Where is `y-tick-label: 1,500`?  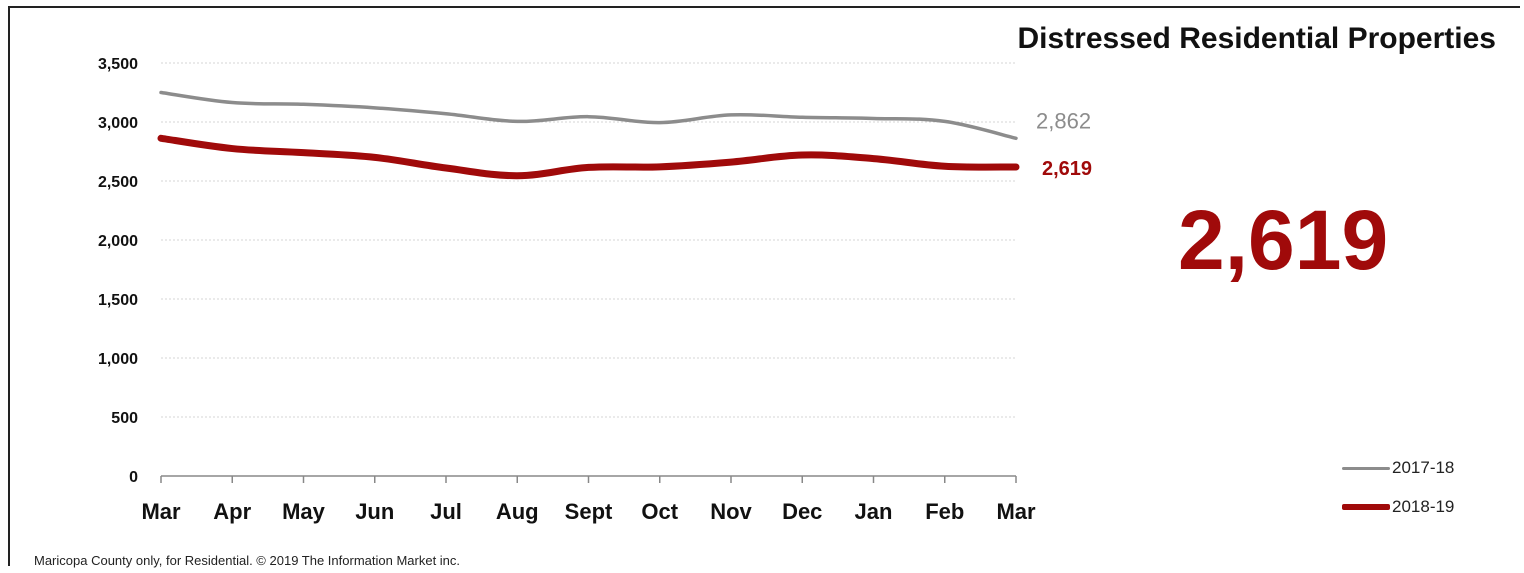
y-tick-label: 1,500 is located at coordinates (118, 300).